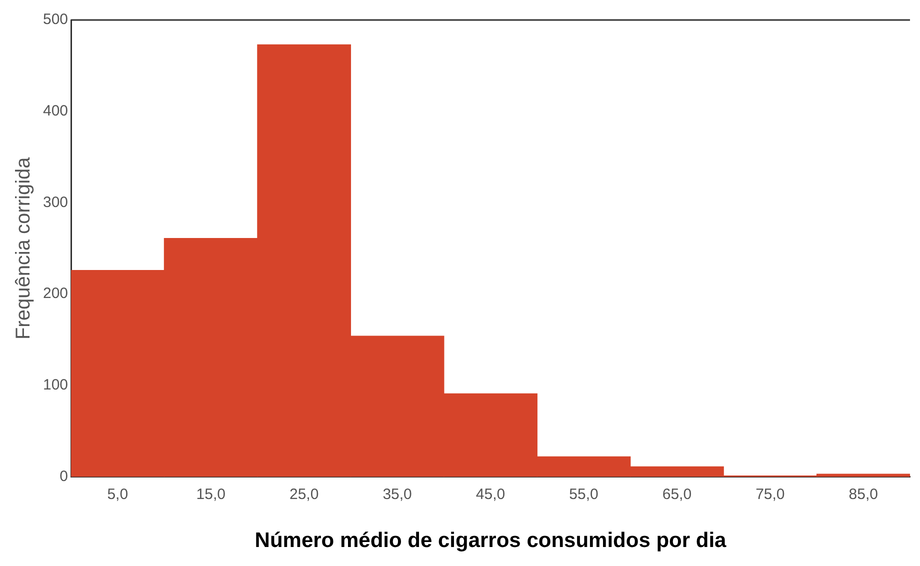 Image resolution: width=920 pixels, height=566 pixels. What do you see at coordinates (211, 494) in the screenshot?
I see `x-tick-label: 15,0` at bounding box center [211, 494].